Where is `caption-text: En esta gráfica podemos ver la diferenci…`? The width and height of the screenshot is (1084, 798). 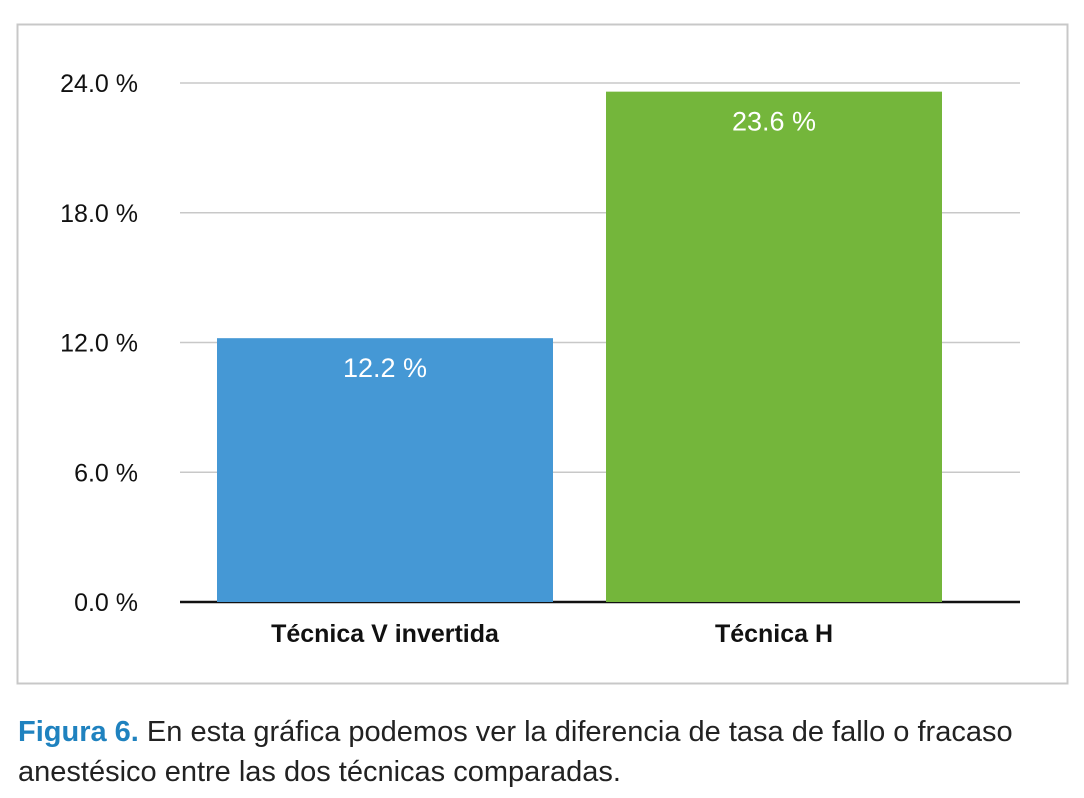 caption-text: En esta gráfica podemos ver la diferenci… is located at coordinates (515, 752).